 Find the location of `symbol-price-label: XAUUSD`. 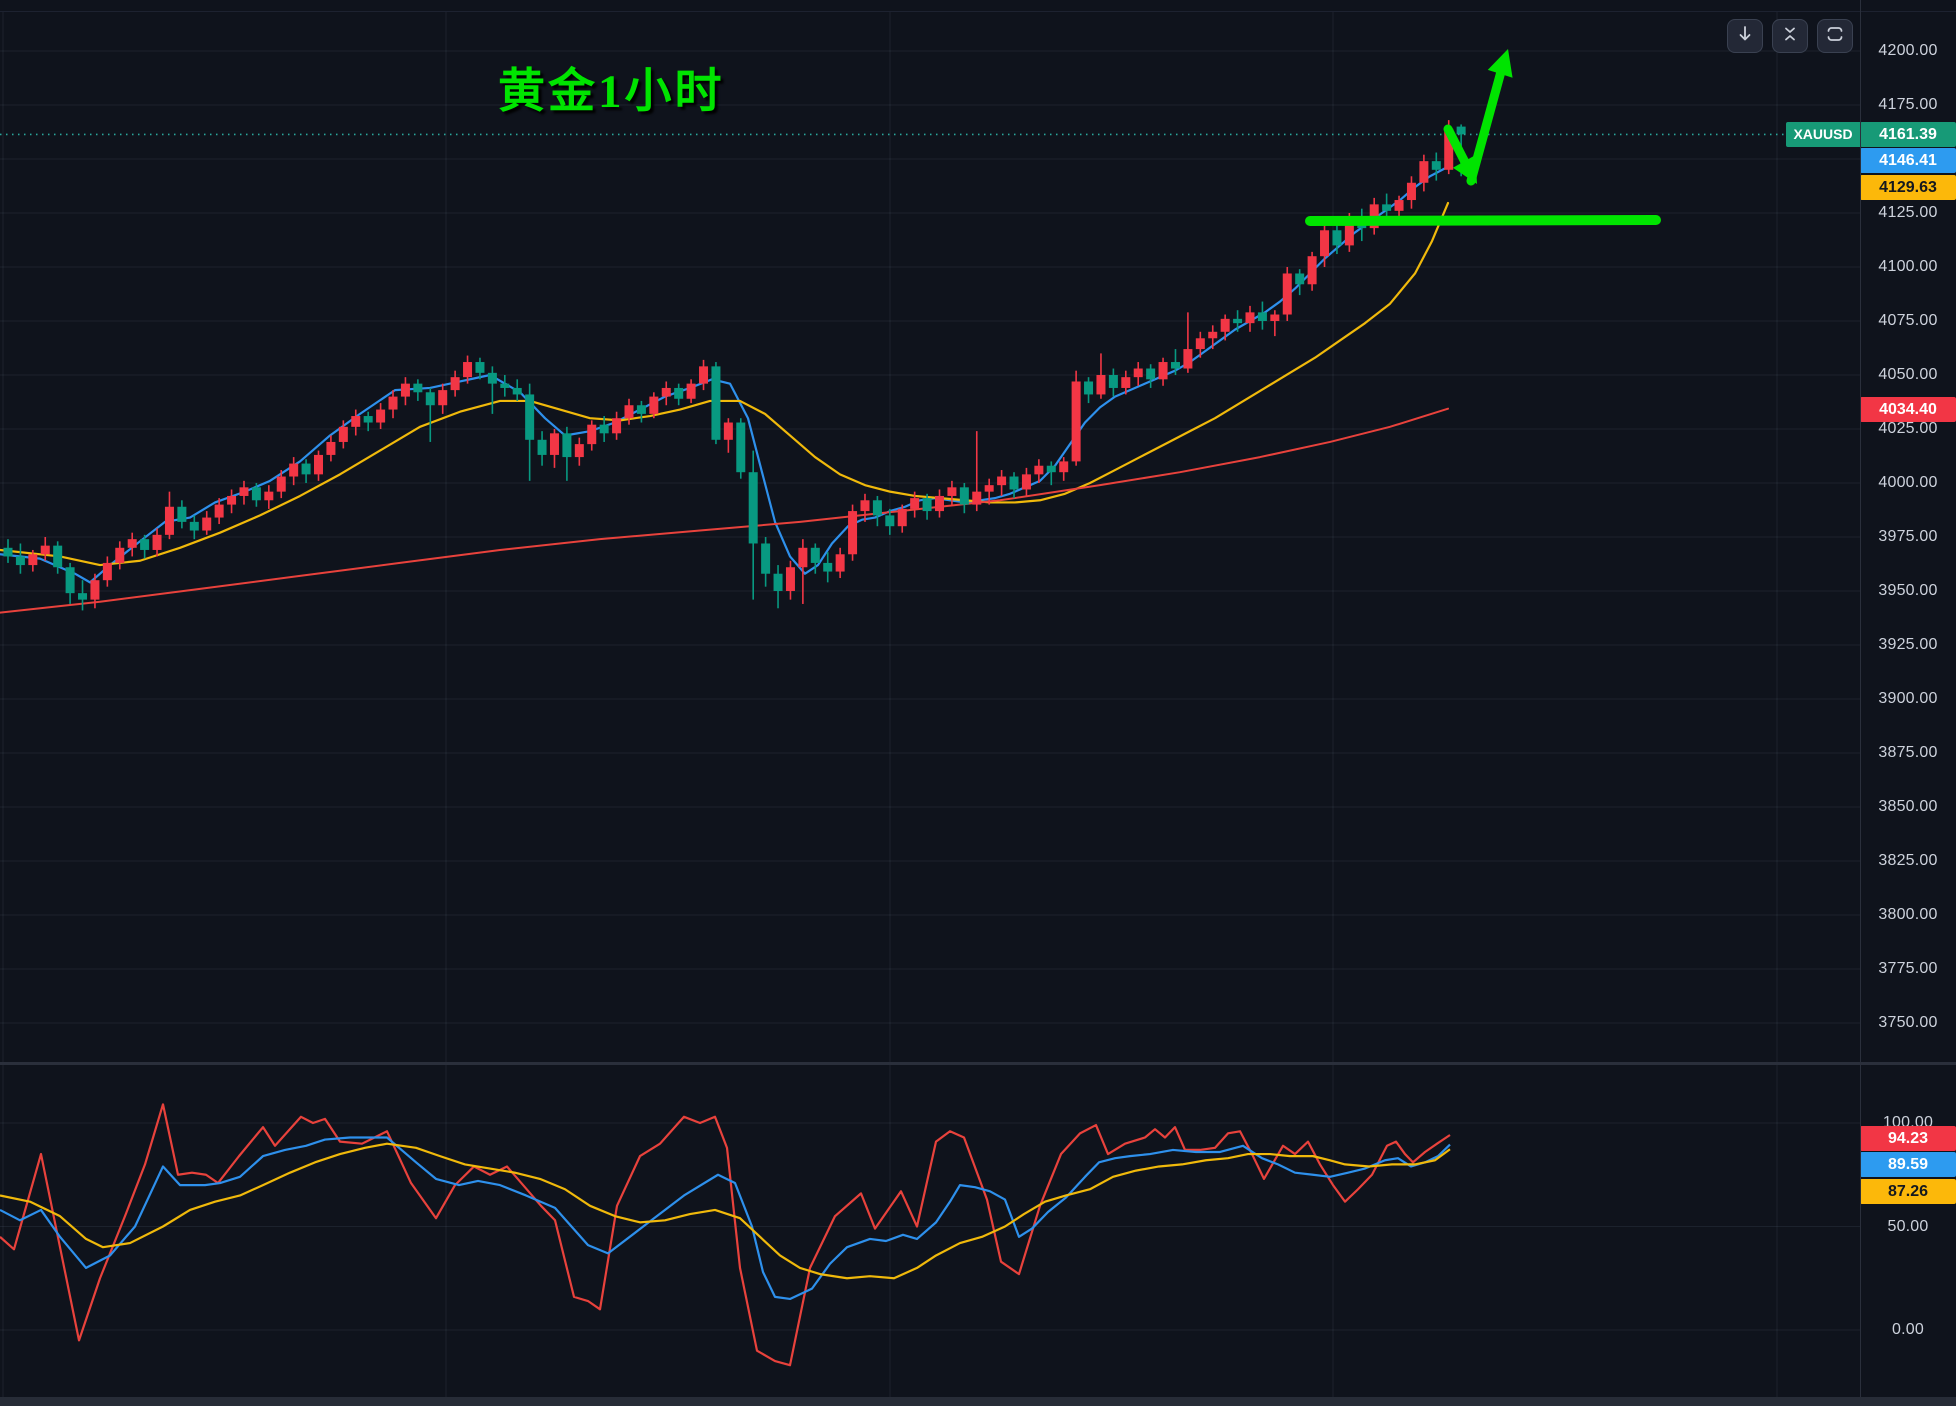

symbol-price-label: XAUUSD is located at coordinates (1823, 134).